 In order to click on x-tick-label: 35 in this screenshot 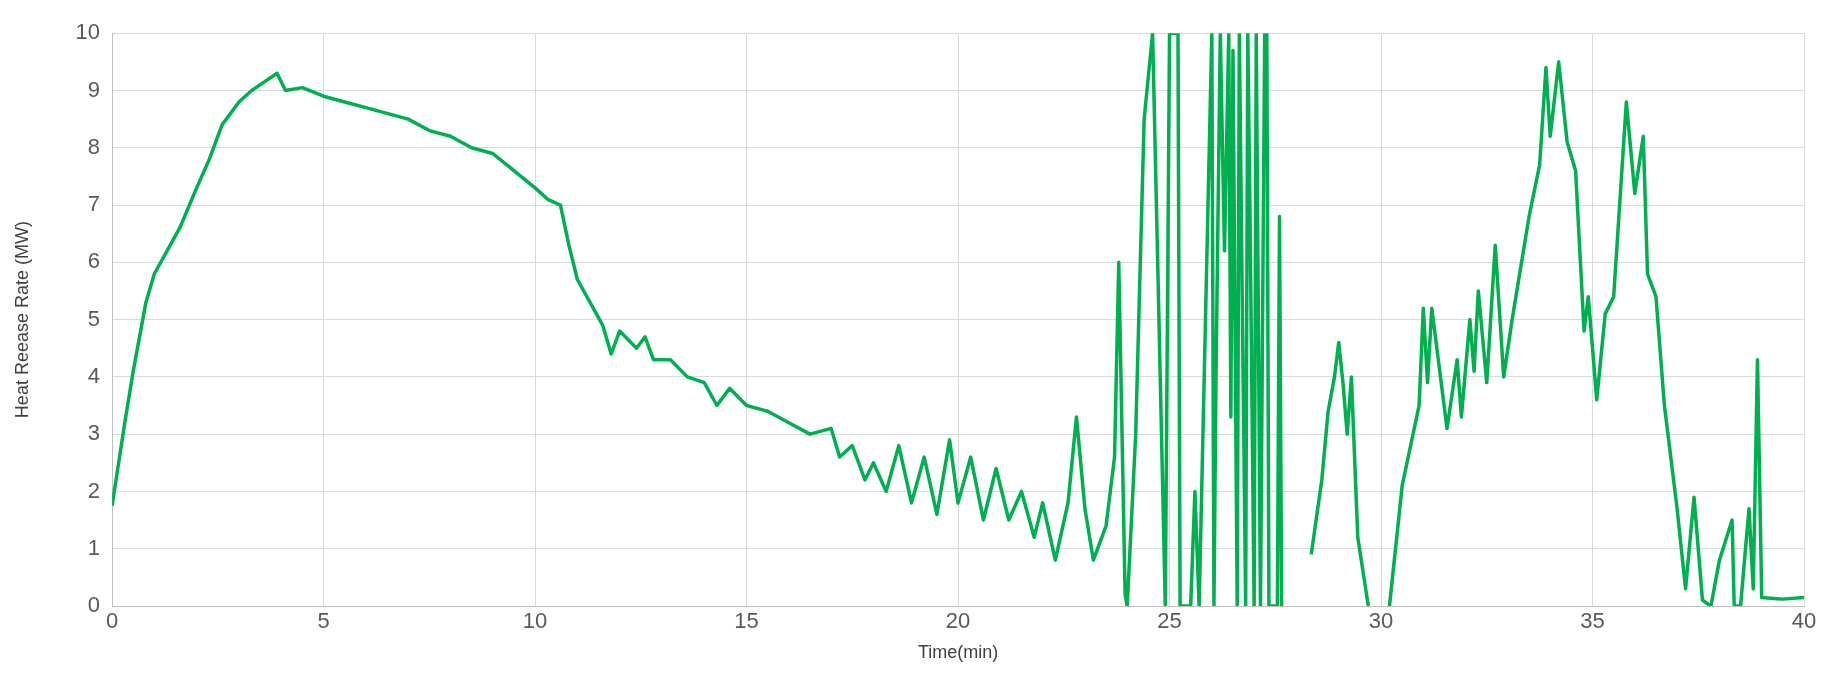, I will do `click(1592, 621)`.